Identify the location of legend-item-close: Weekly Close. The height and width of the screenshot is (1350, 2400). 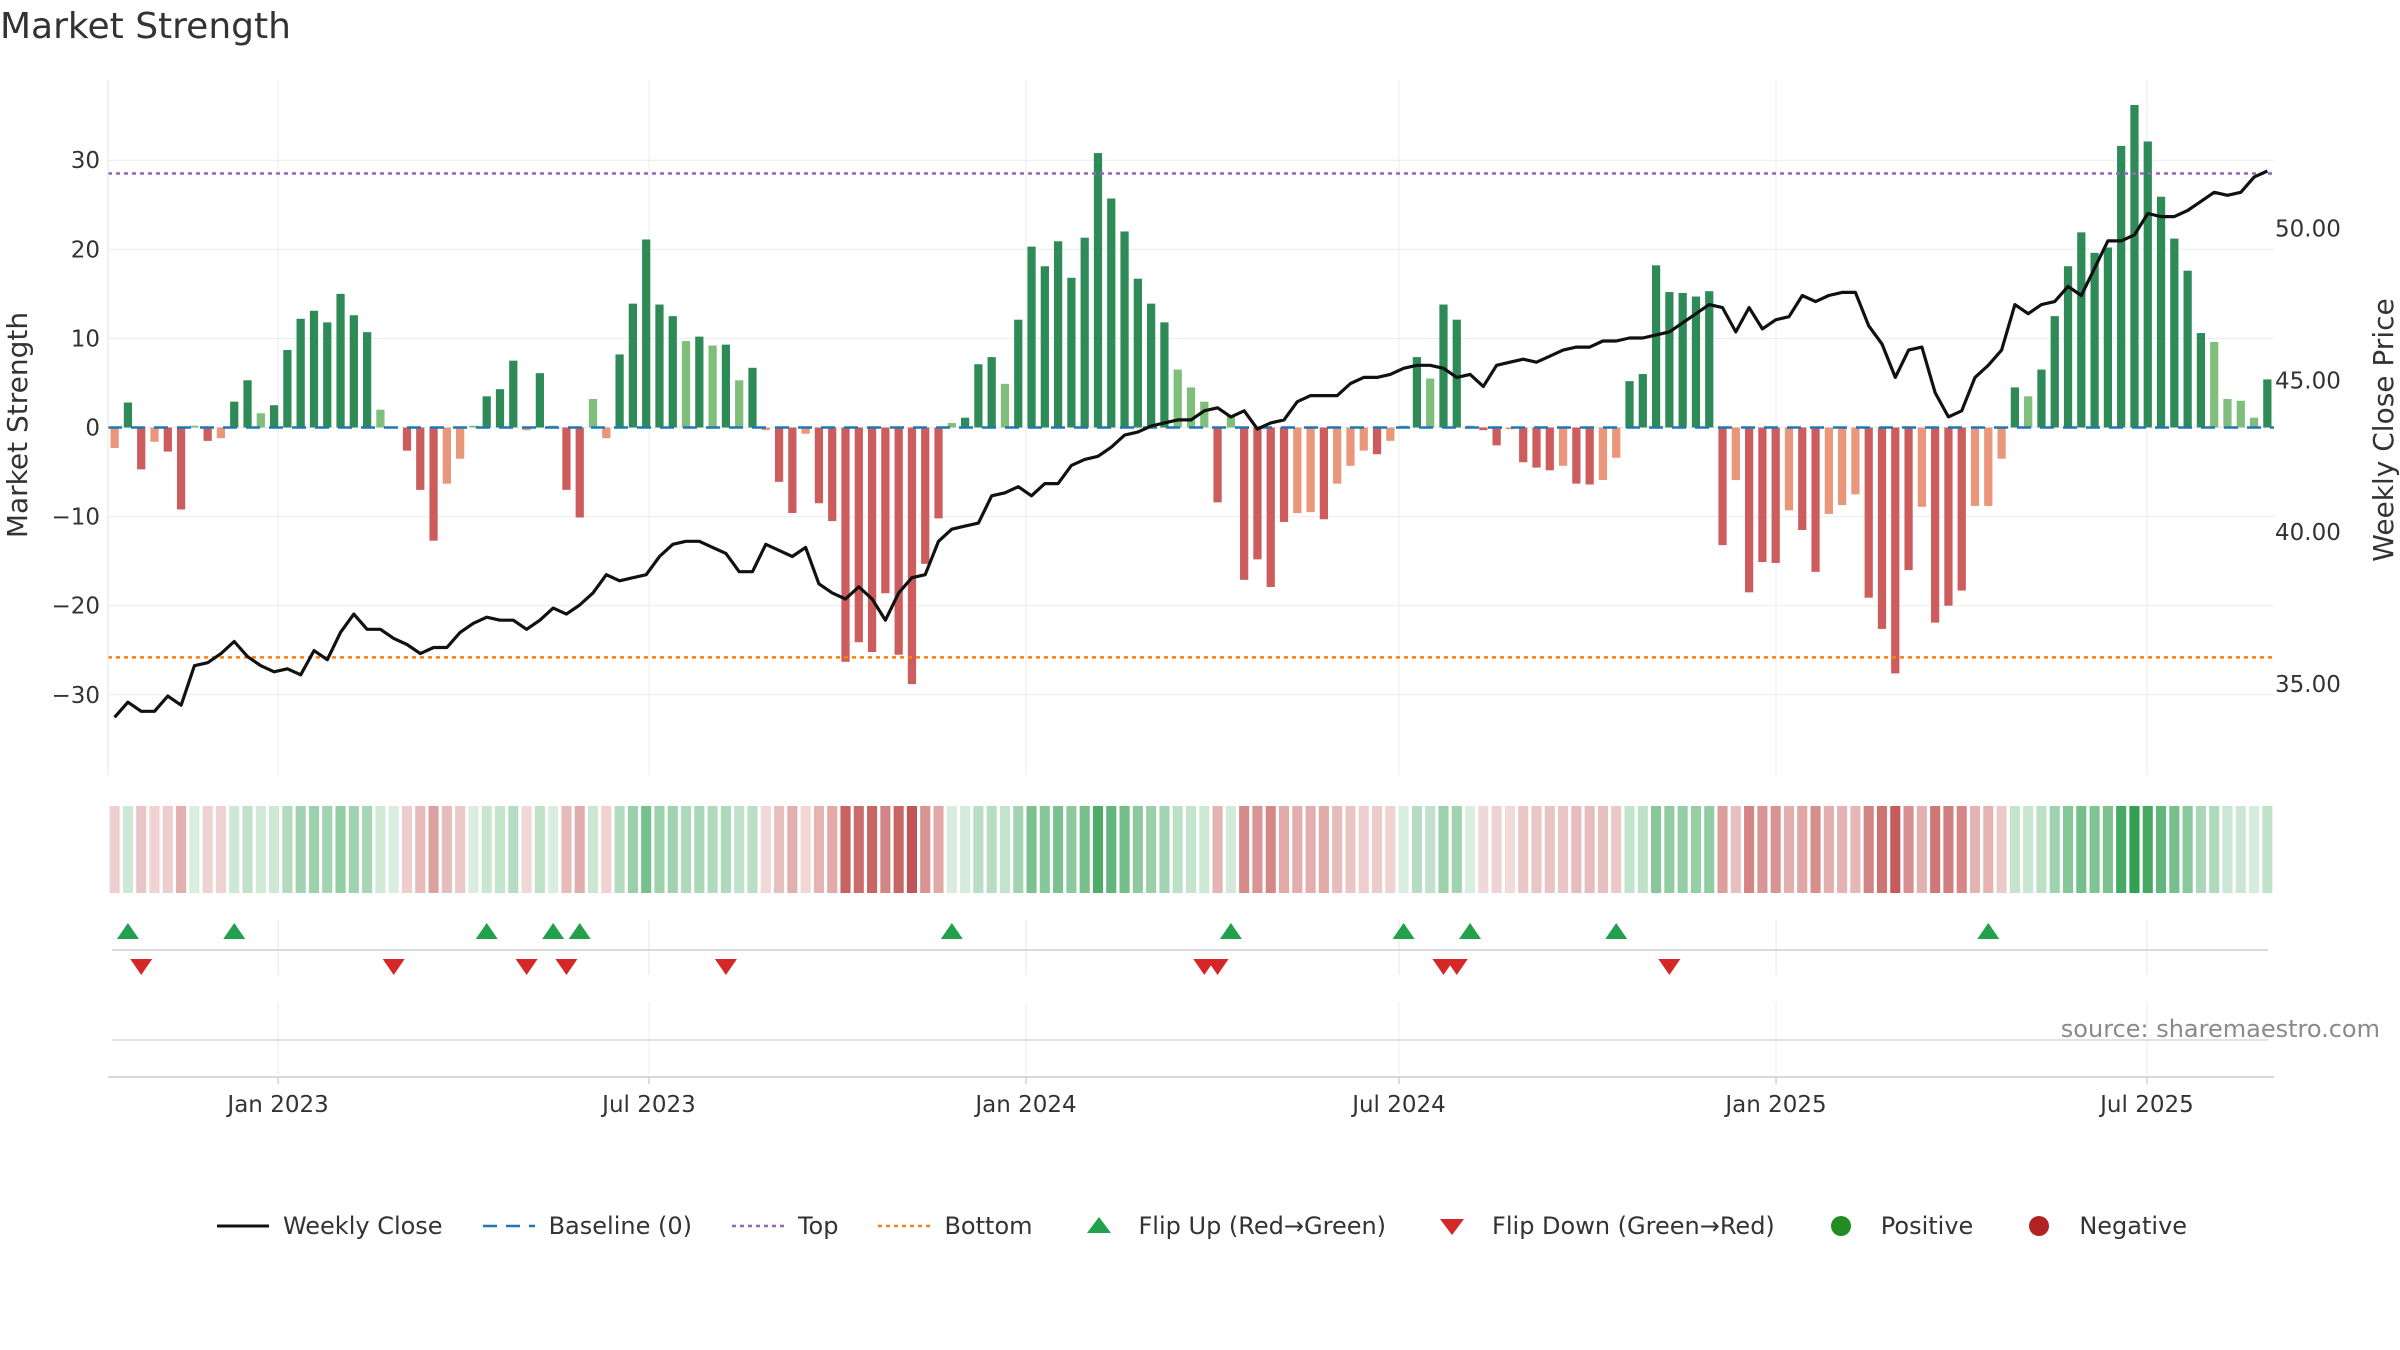
(328, 1226).